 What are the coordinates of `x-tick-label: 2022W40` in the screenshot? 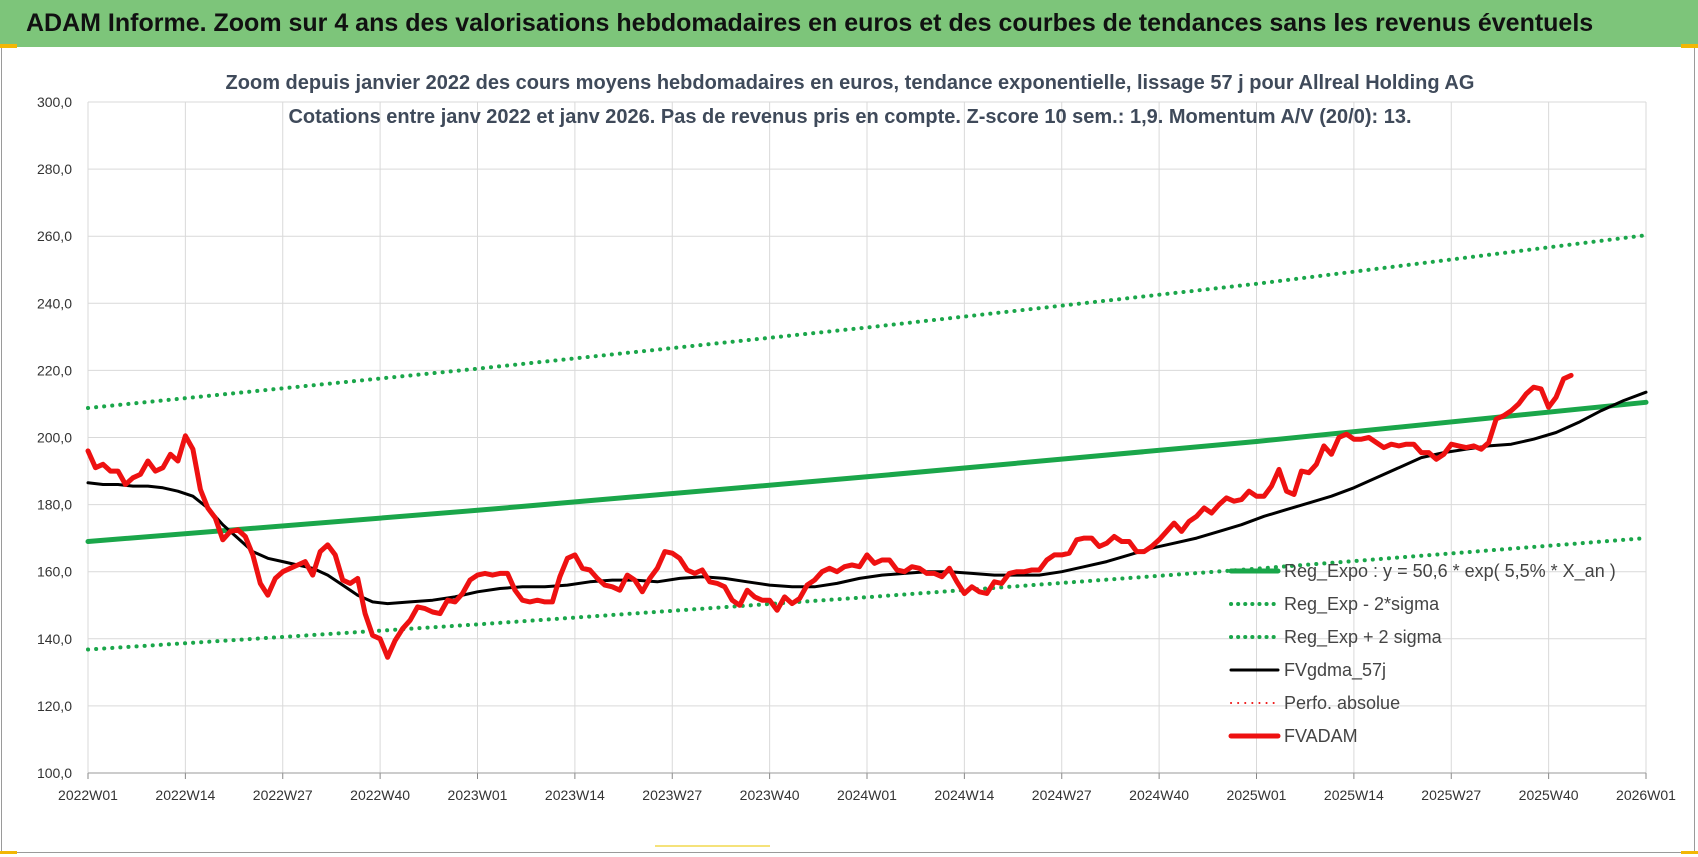 It's located at (380, 795).